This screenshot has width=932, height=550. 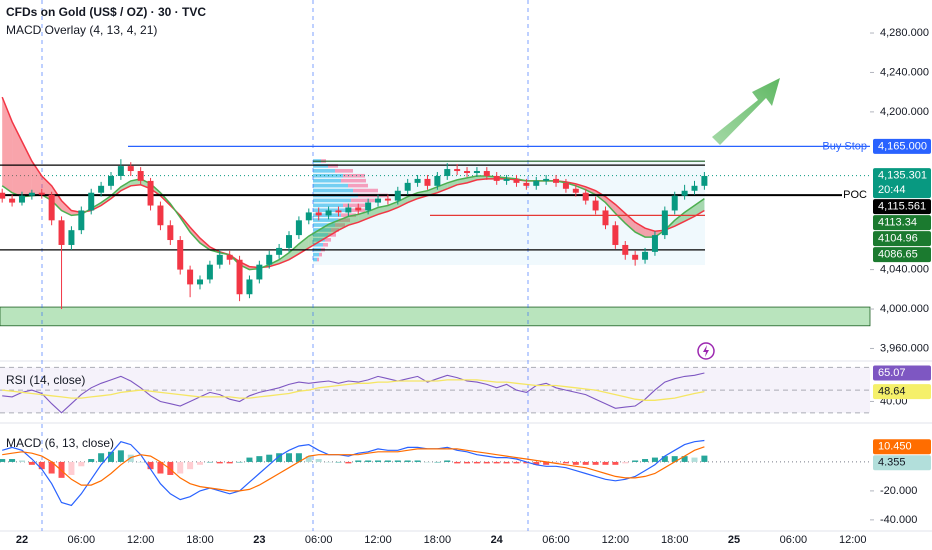 I want to click on price-label: 4,165.000, so click(x=902, y=146).